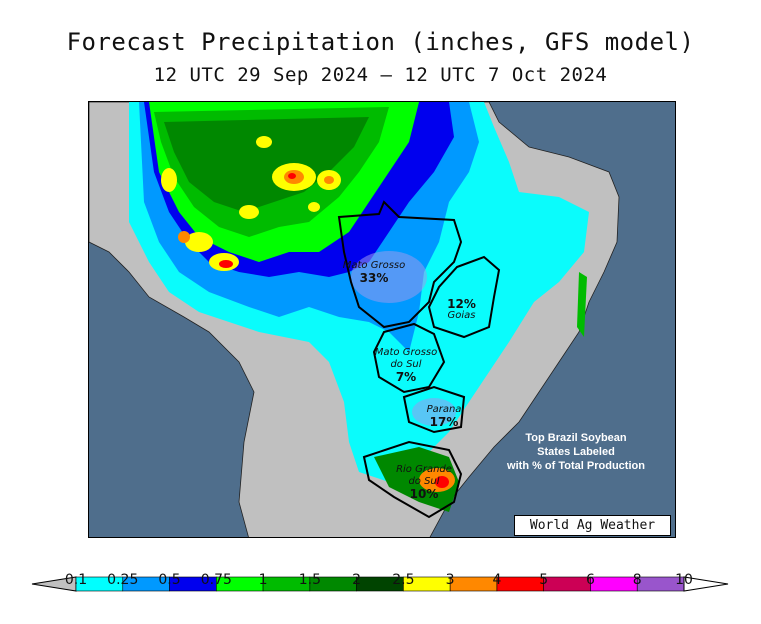  What do you see at coordinates (590, 580) in the screenshot?
I see `legend-tick-label: 6` at bounding box center [590, 580].